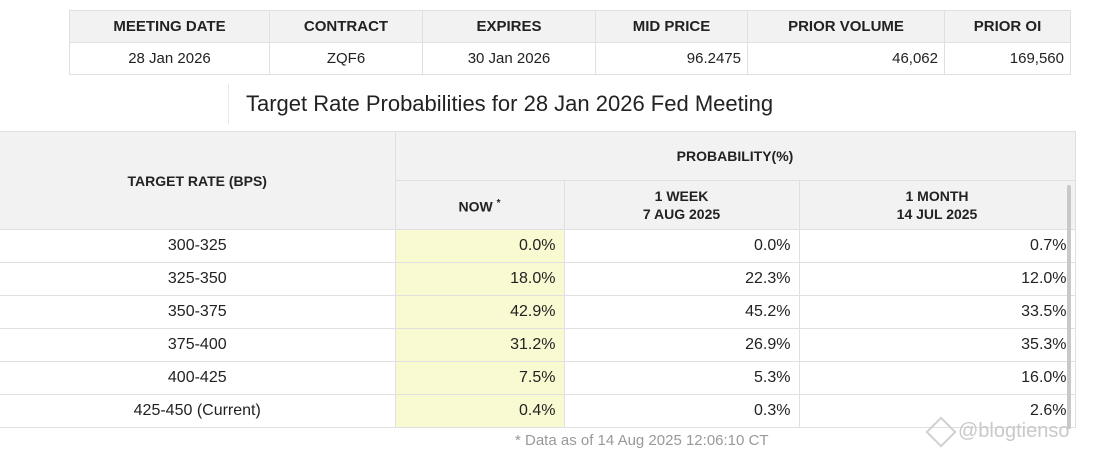 The width and height of the screenshot is (1102, 457). What do you see at coordinates (198, 411) in the screenshot?
I see `target-rate-cell: 425-450 (Current)` at bounding box center [198, 411].